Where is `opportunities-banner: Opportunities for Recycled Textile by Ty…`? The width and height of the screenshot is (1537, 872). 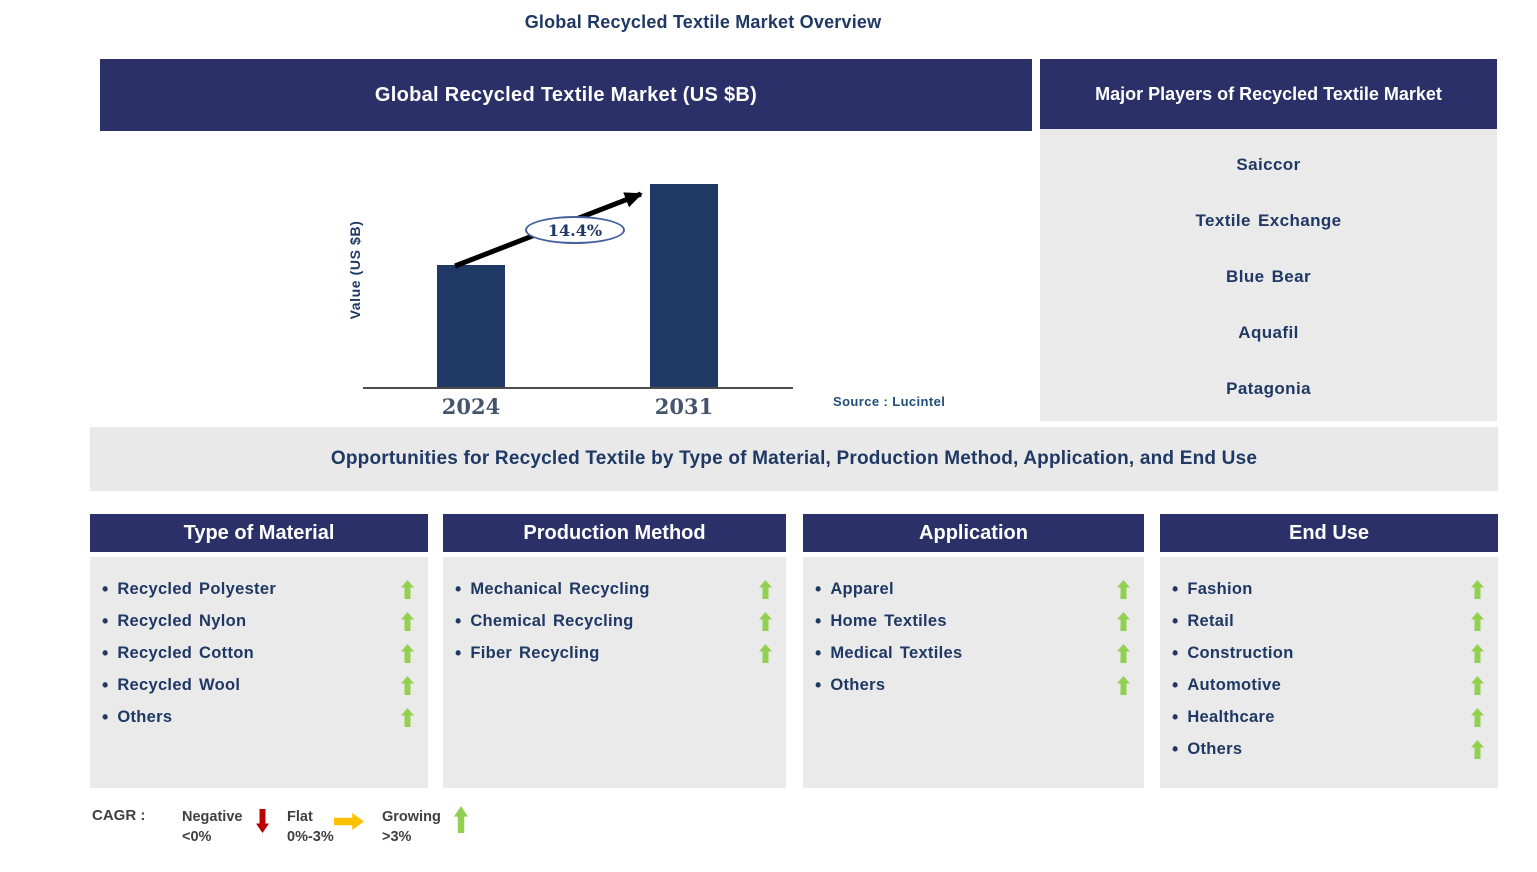 opportunities-banner: Opportunities for Recycled Textile by Ty… is located at coordinates (794, 459).